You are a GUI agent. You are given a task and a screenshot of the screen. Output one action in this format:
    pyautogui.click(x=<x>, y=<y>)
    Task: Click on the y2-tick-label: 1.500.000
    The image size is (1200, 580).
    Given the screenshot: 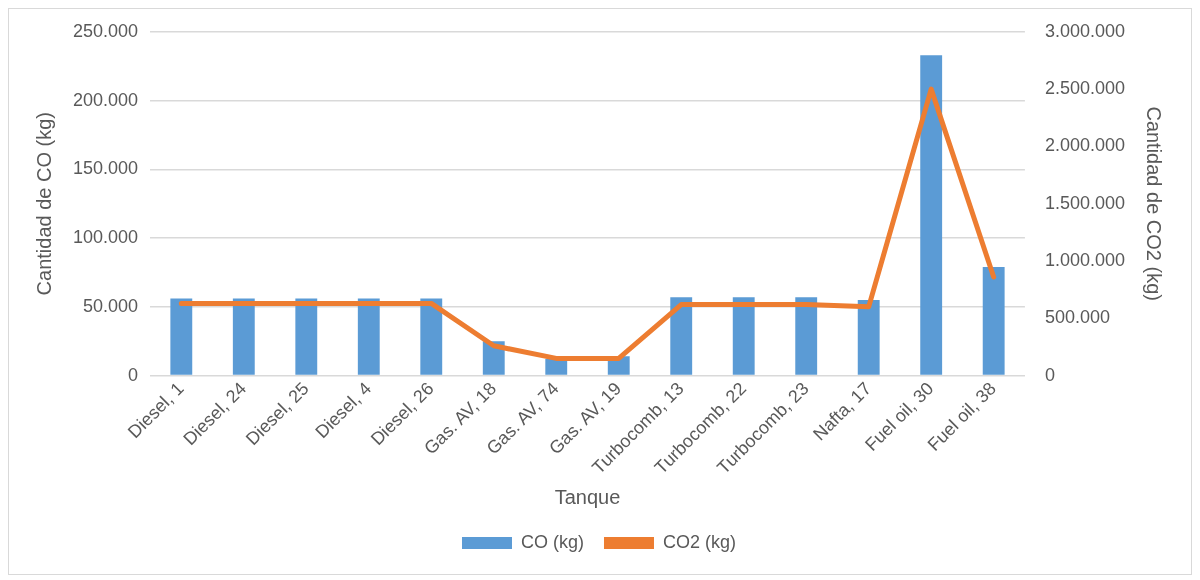 What is the action you would take?
    pyautogui.click(x=1084, y=202)
    